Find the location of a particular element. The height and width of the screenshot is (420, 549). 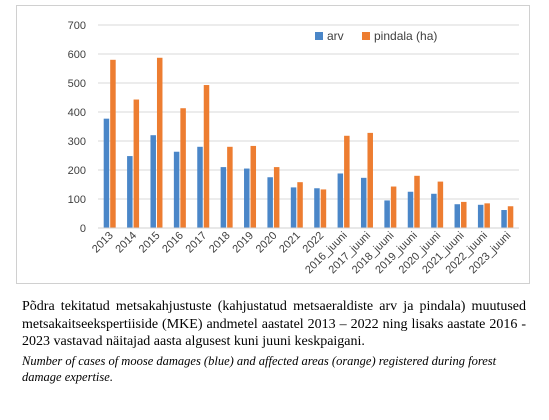

y-tick-label: 300 is located at coordinates (77, 142).